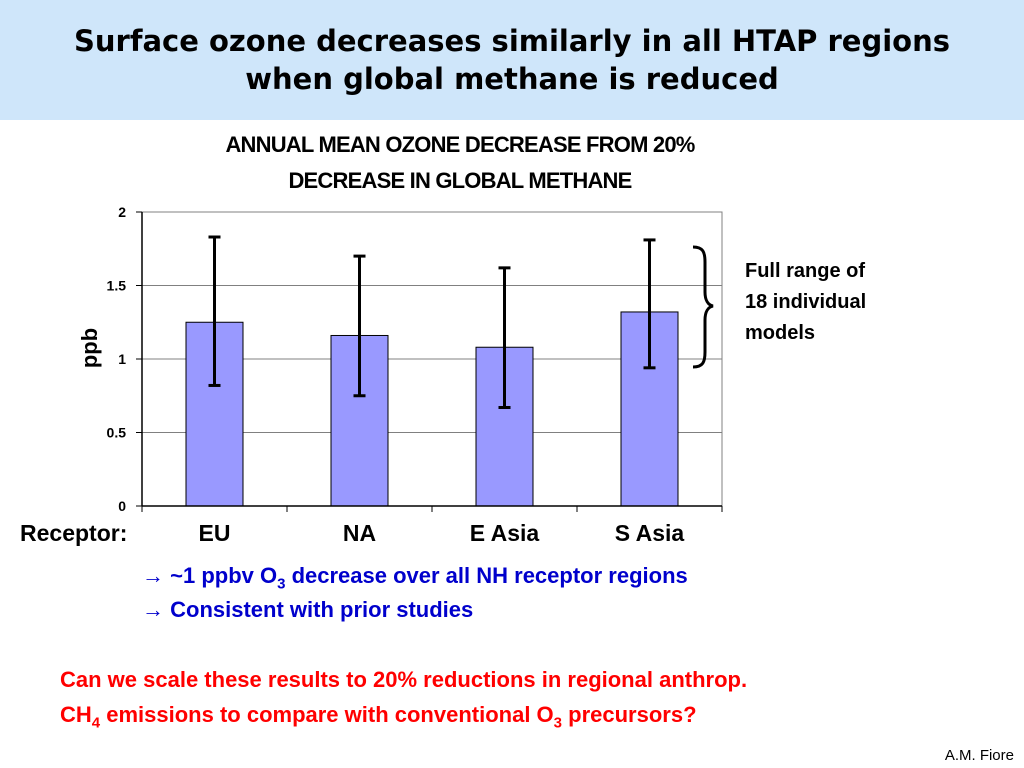  What do you see at coordinates (122, 212) in the screenshot?
I see `y-tick-label: 2` at bounding box center [122, 212].